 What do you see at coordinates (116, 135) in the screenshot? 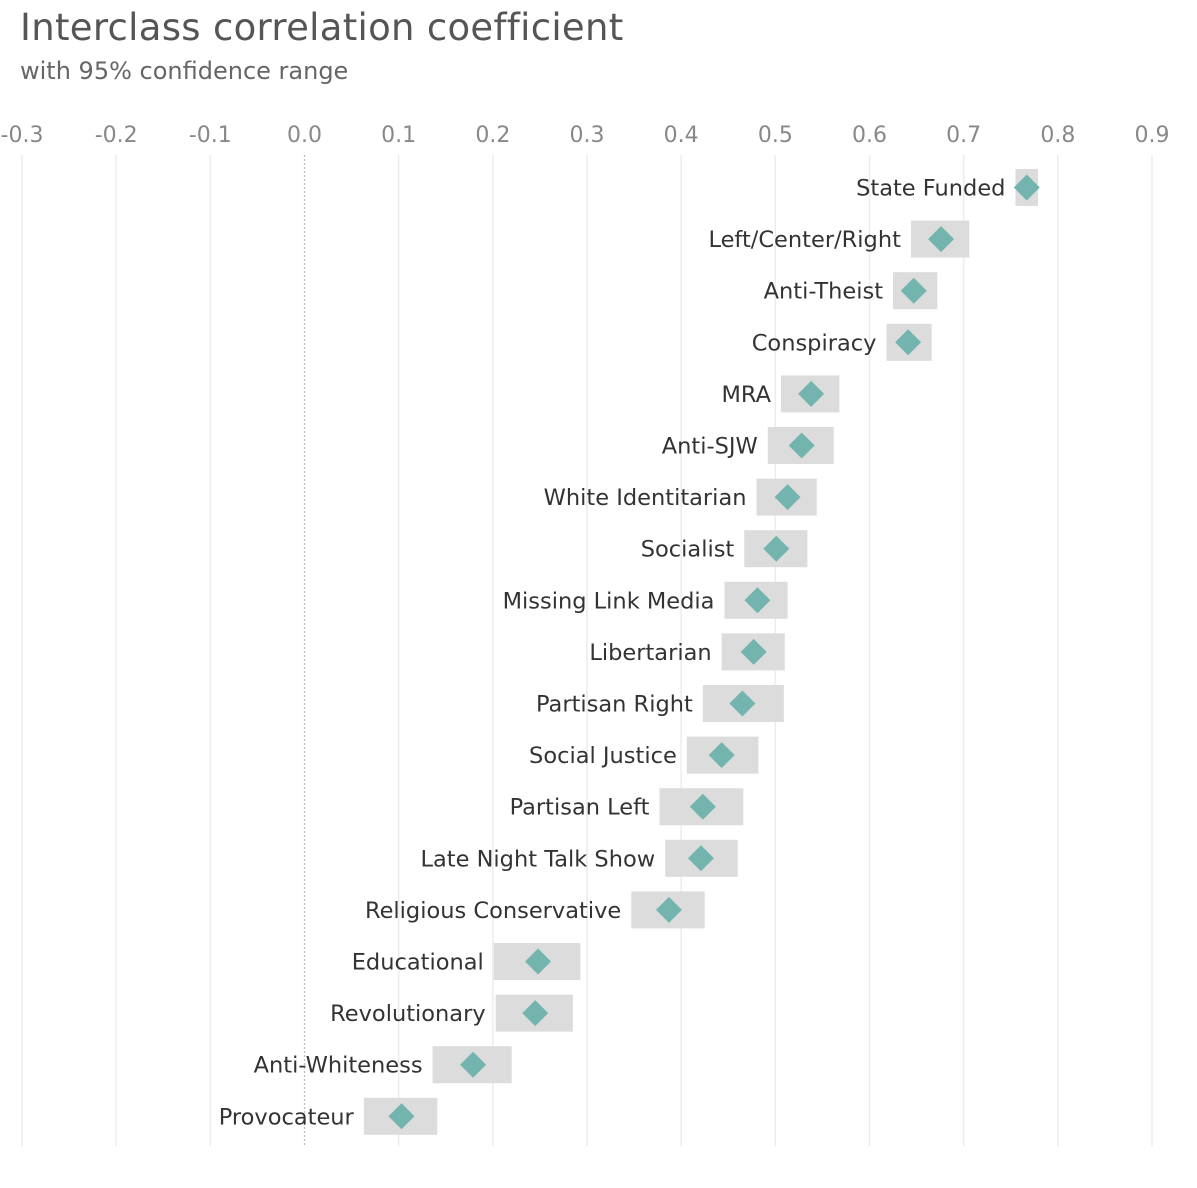
I see `x-tick-label: -0.2` at bounding box center [116, 135].